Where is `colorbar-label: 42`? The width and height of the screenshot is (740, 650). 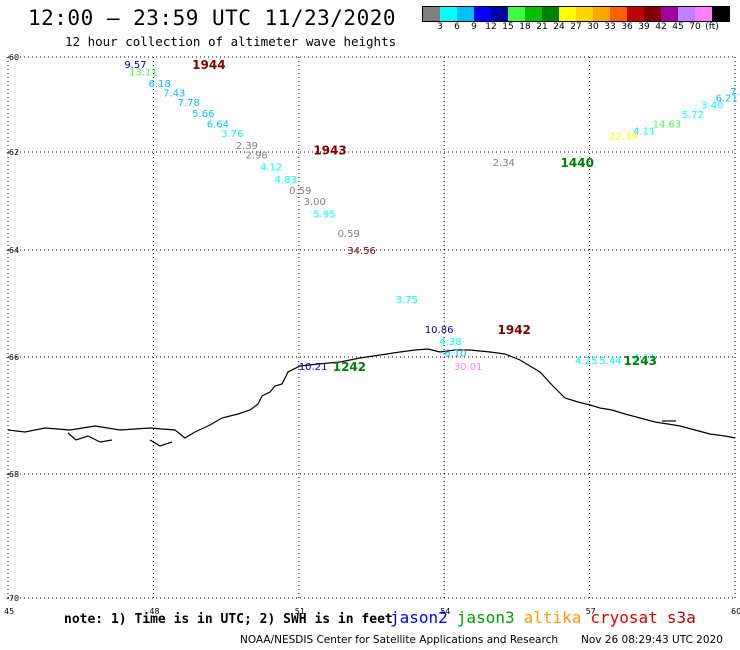 colorbar-label: 42 is located at coordinates (661, 27).